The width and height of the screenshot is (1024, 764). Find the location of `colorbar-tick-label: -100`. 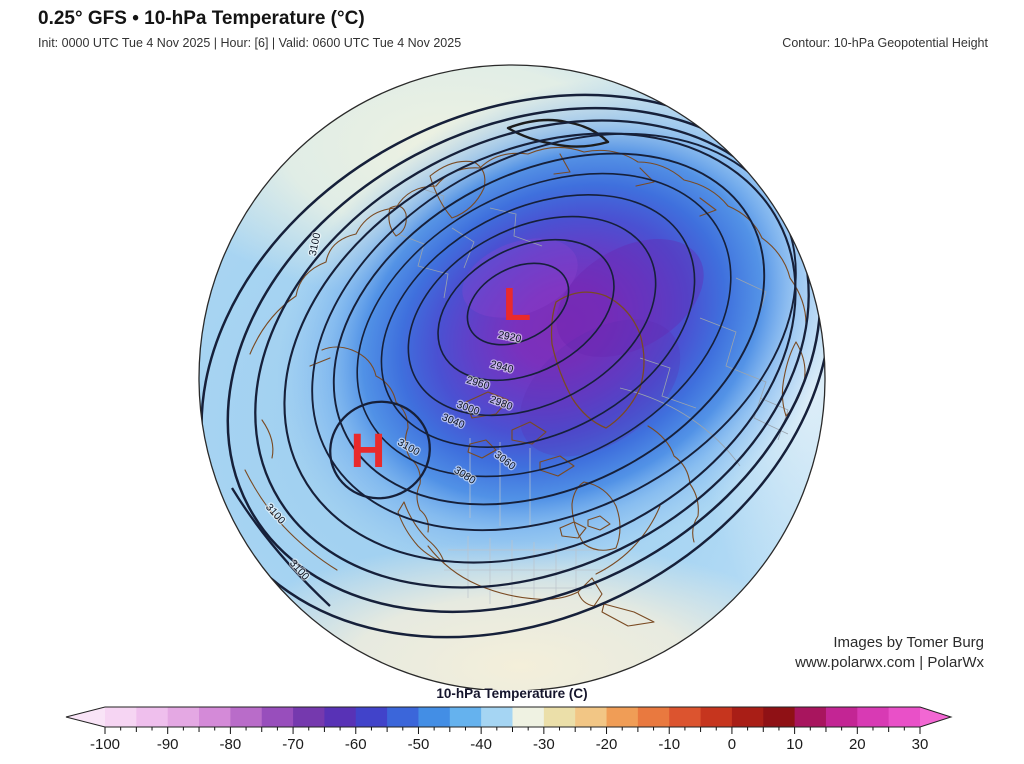

colorbar-tick-label: -100 is located at coordinates (105, 744).